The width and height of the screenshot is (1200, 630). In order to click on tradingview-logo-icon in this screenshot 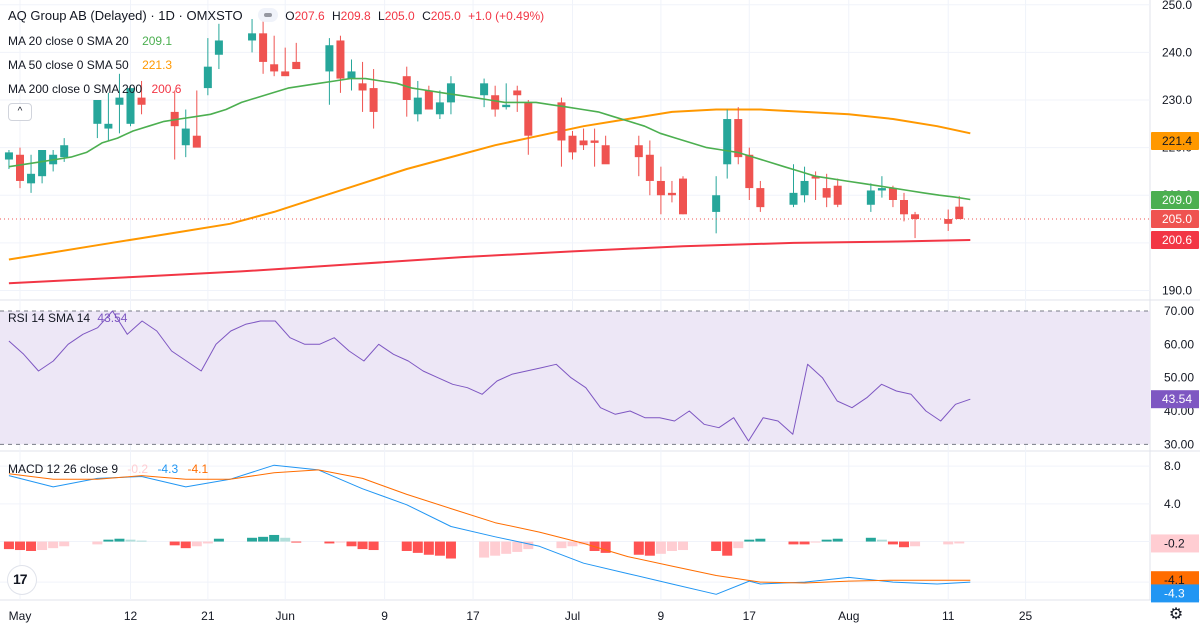, I will do `click(22, 580)`.